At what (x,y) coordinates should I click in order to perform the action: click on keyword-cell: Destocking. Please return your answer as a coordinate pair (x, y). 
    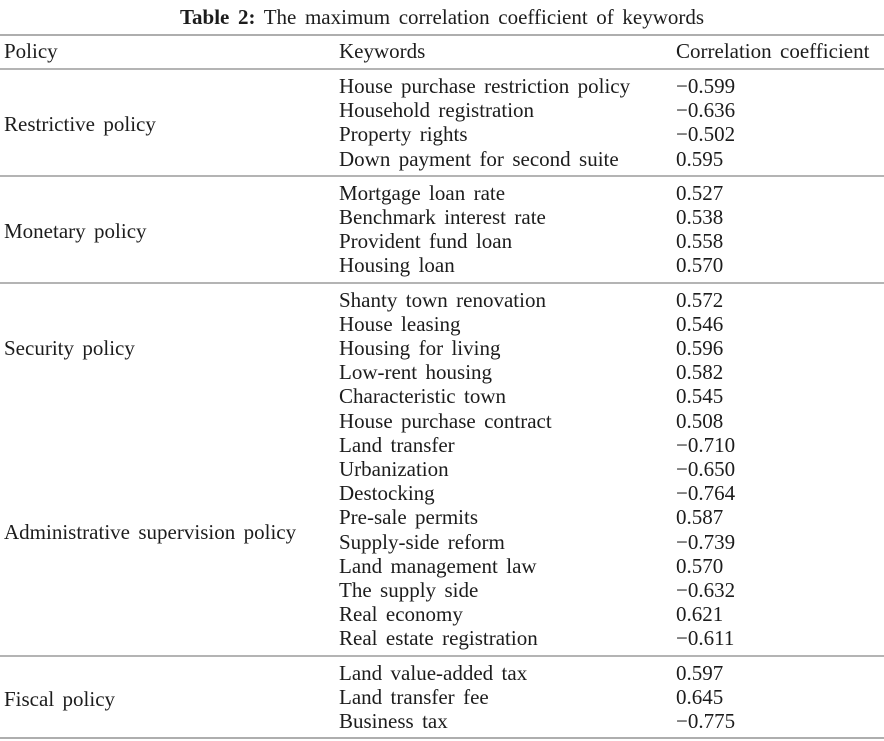
    Looking at the image, I should click on (387, 493).